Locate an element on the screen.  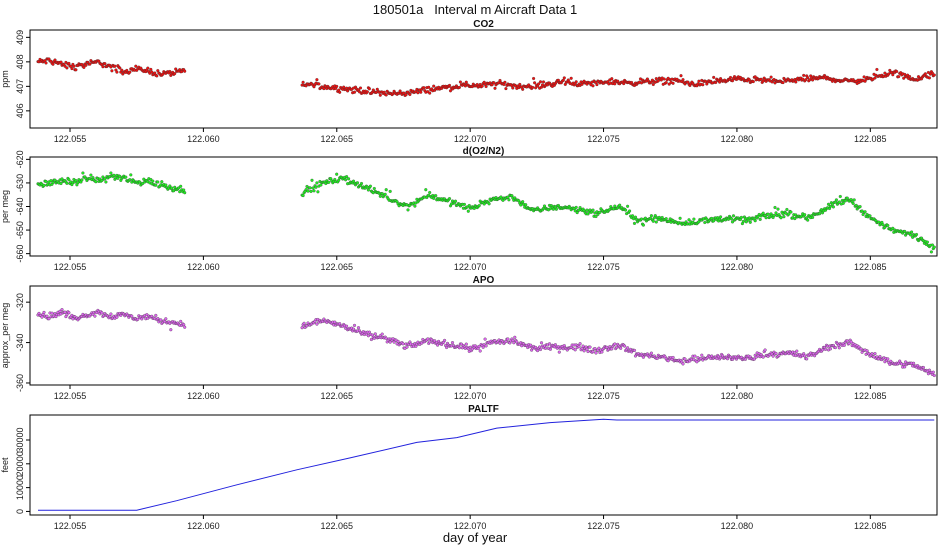
apo-y-axis-label: approx_per meg is located at coordinates (5, 336).